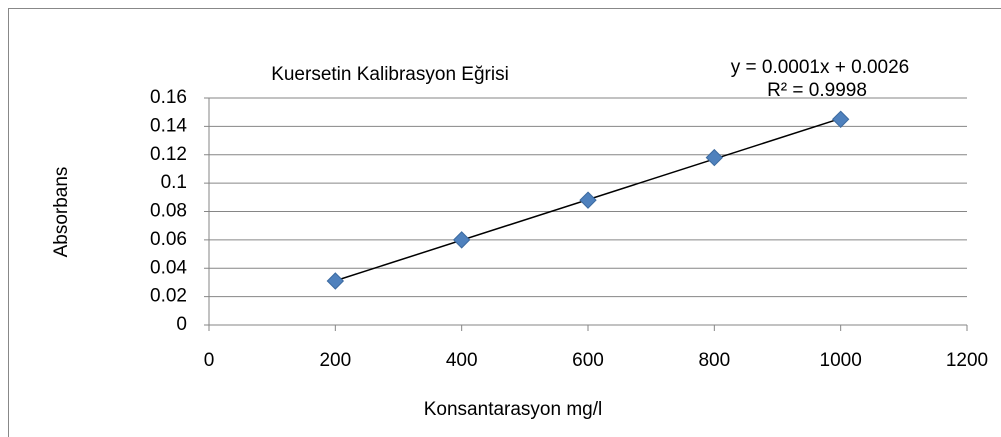 This screenshot has width=1001, height=437. I want to click on y-tick-label: 0.08, so click(168, 211).